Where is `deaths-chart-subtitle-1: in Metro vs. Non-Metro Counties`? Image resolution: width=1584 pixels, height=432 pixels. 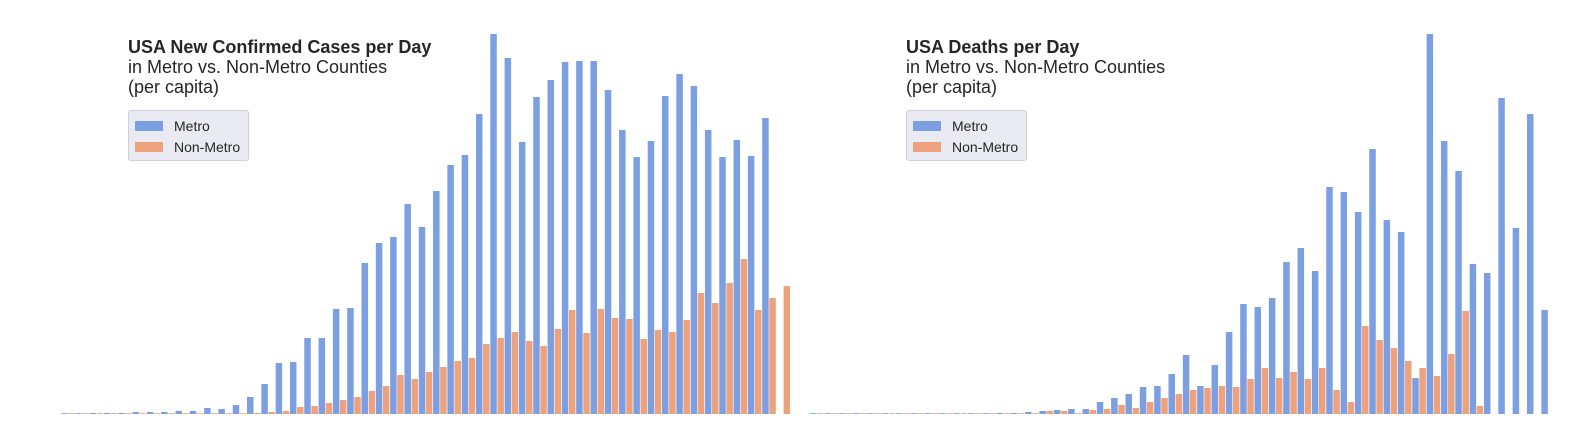 deaths-chart-subtitle-1: in Metro vs. Non-Metro Counties is located at coordinates (1036, 67).